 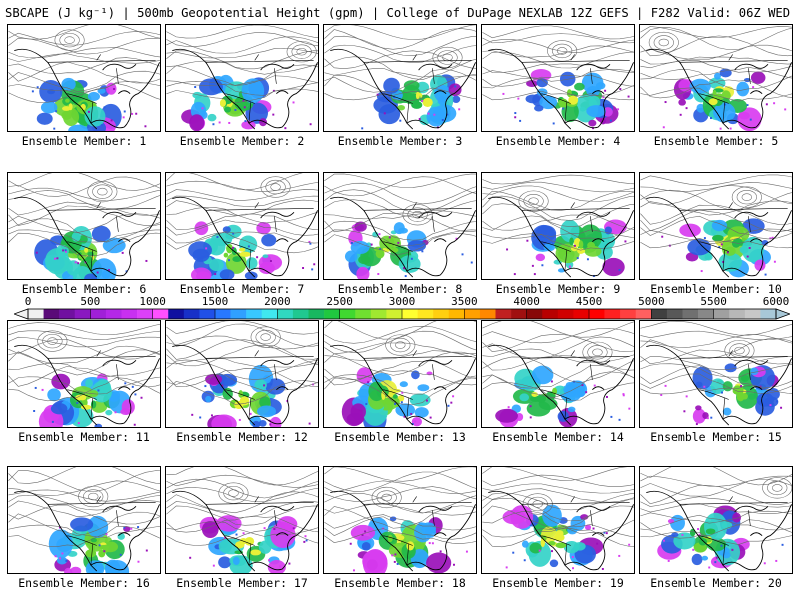 What do you see at coordinates (400, 437) in the screenshot?
I see `ensemble-member-label: Ensemble Member: 13` at bounding box center [400, 437].